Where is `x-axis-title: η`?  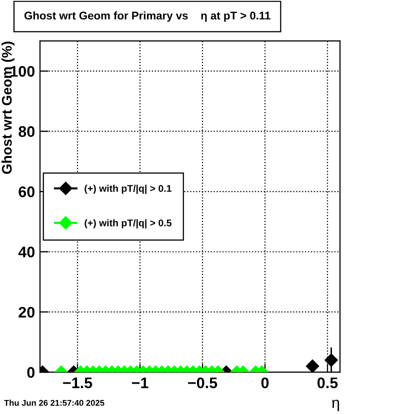 x-axis-title: η is located at coordinates (336, 406).